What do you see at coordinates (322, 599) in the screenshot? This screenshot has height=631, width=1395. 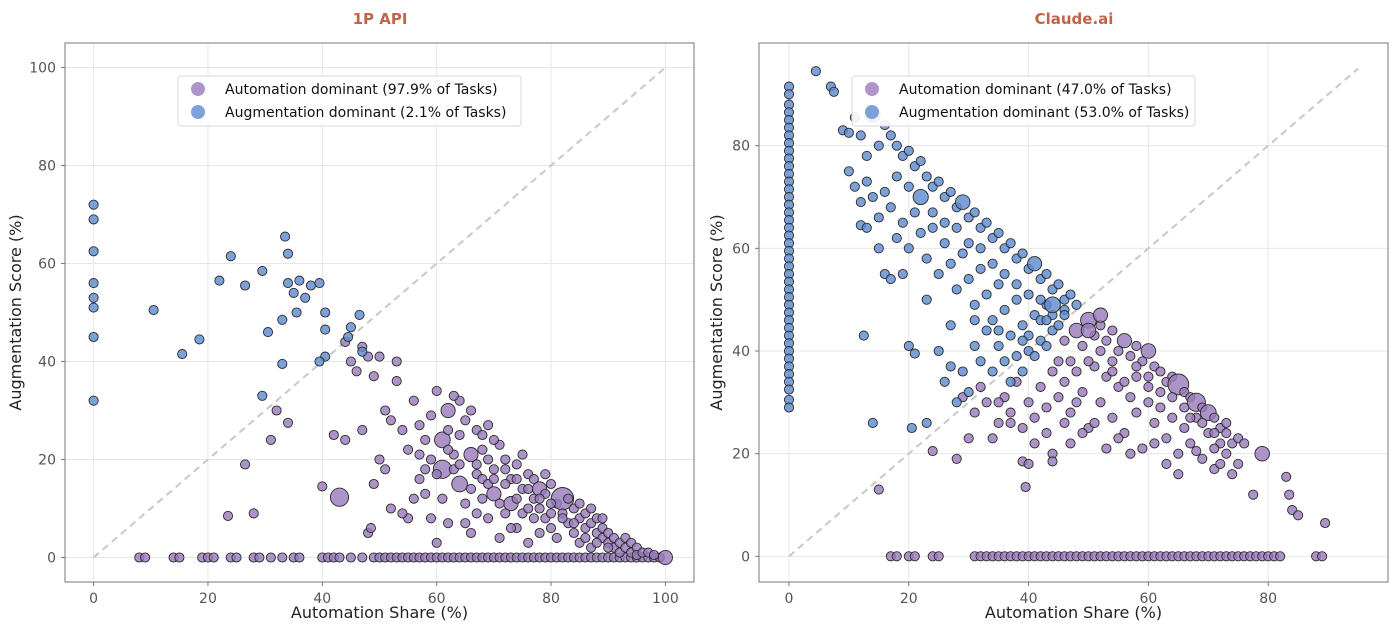 I see `x-tick-label: 40` at bounding box center [322, 599].